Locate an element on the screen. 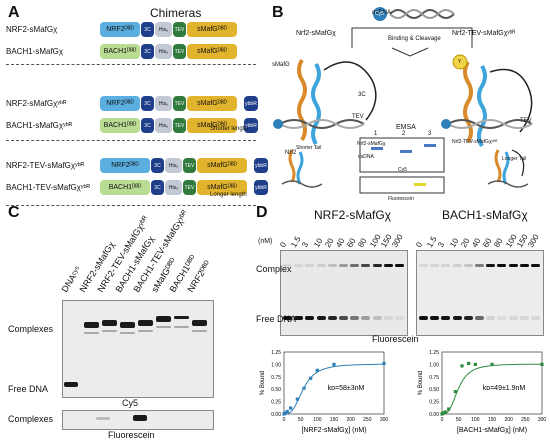 Image resolution: width=550 pixels, height=448 pixels. c-complexes-label: Complexes is located at coordinates (31, 329).